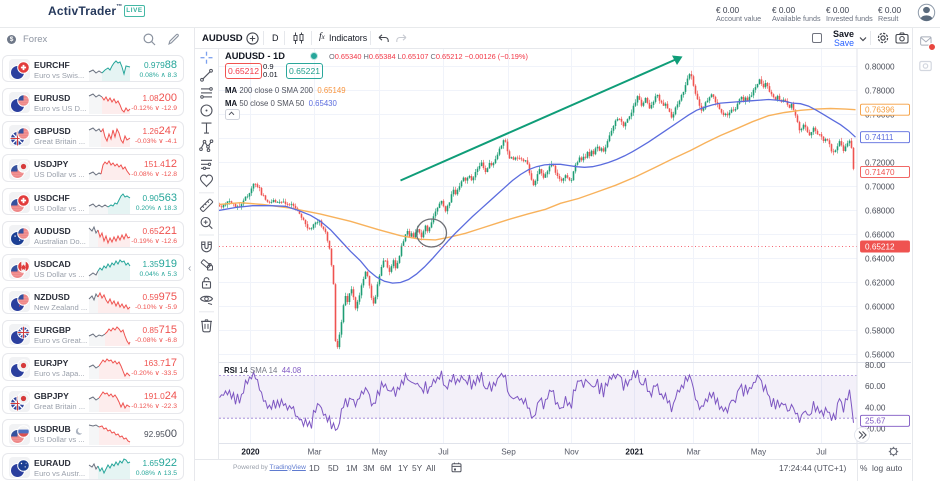 The image size is (940, 481). Describe the element at coordinates (880, 210) in the screenshot. I see `svg-text: 0.68000` at that location.